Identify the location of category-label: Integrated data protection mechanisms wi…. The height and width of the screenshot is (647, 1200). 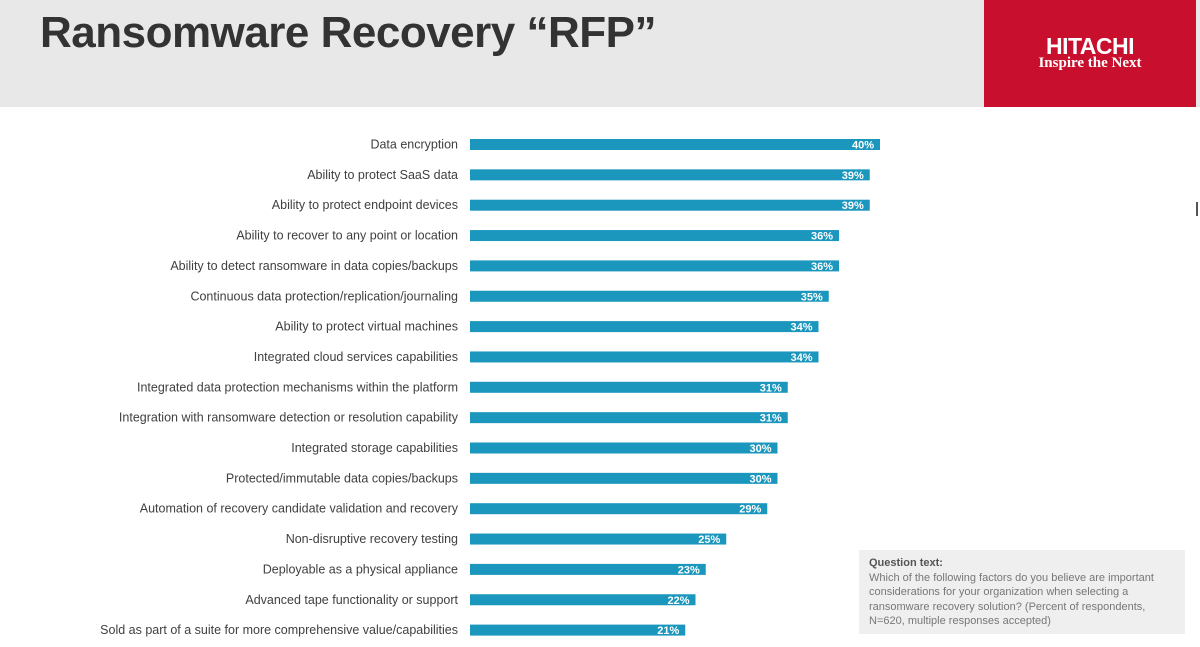
(297, 387).